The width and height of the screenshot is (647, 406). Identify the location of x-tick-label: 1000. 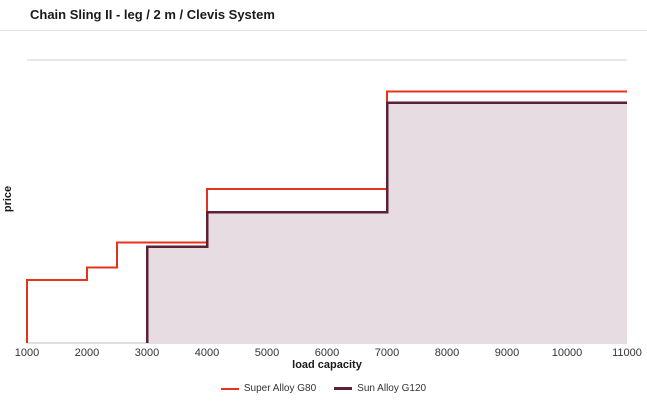
(27, 353).